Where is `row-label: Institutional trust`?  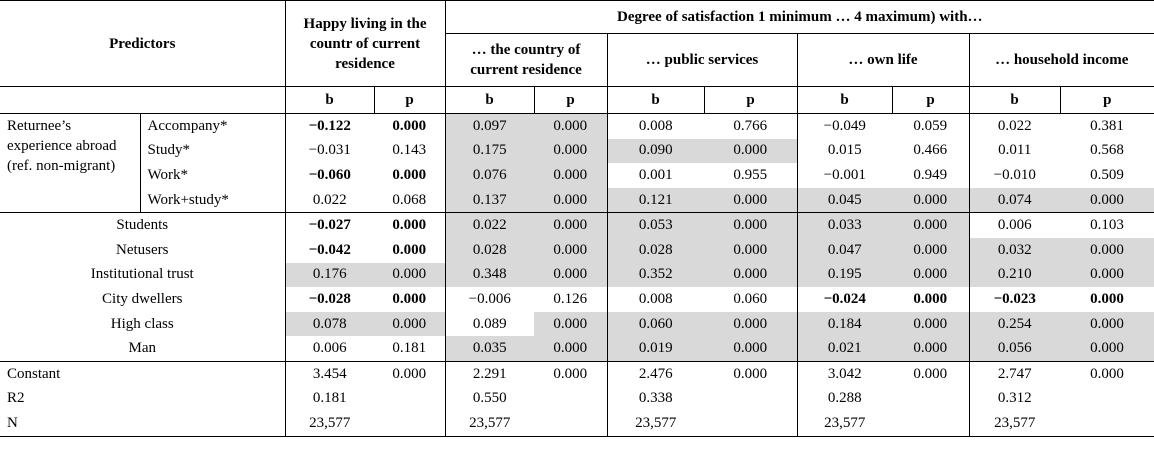 row-label: Institutional trust is located at coordinates (143, 275).